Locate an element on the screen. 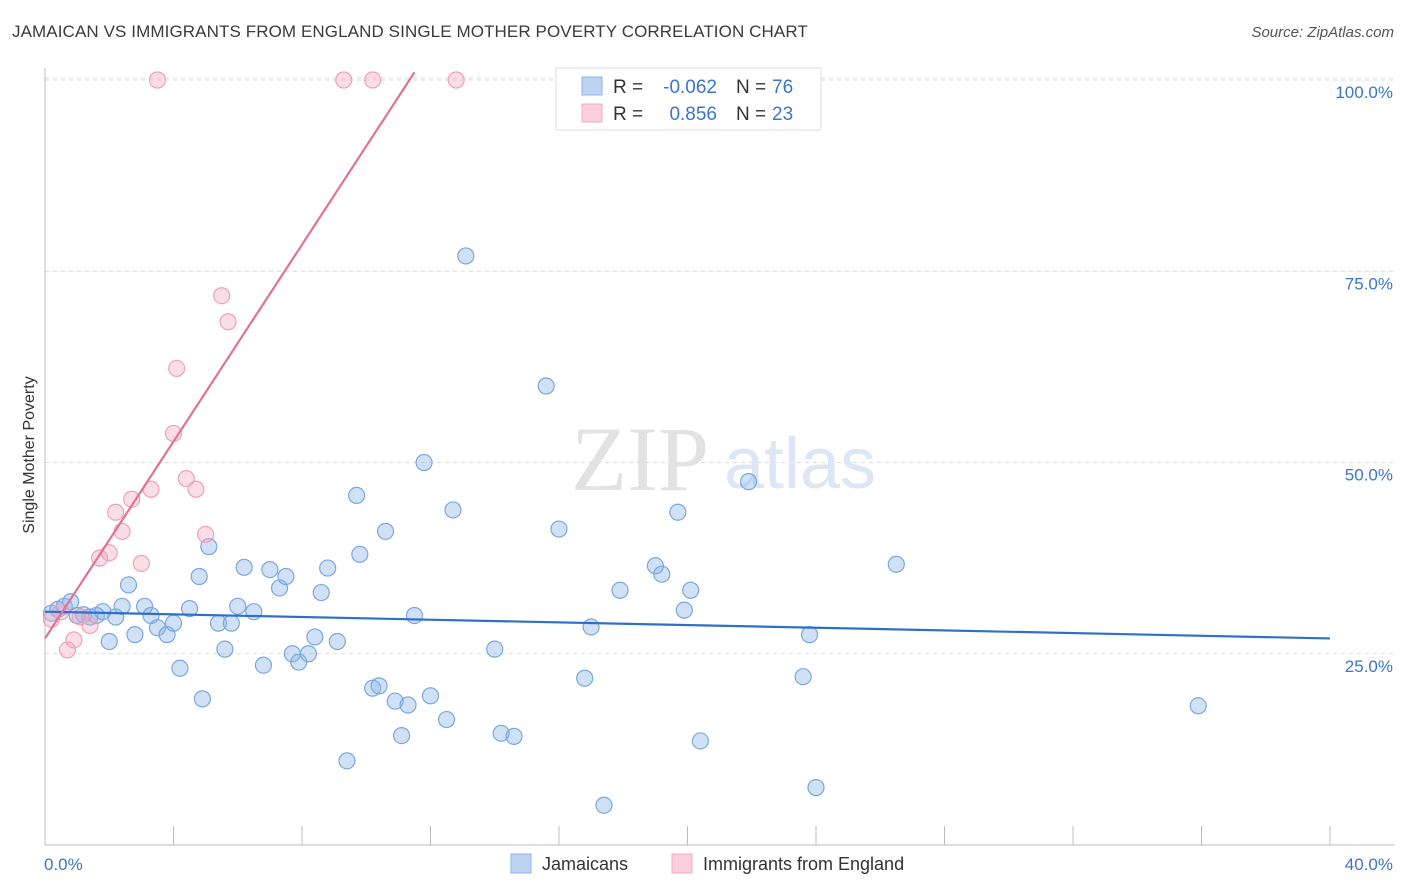  legend-swatch-jamaicans is located at coordinates (592, 86).